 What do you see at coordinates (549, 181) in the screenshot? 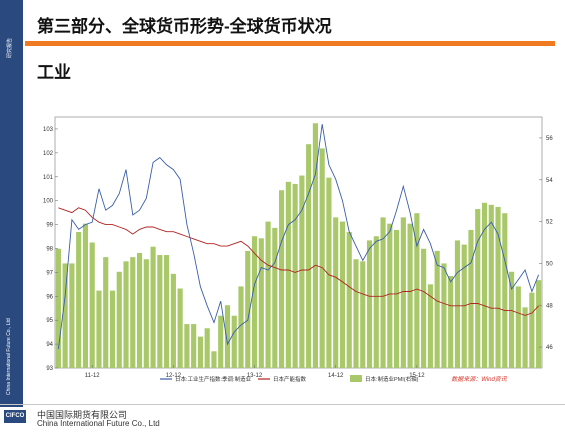
I see `right-axis-tick-label: 54` at bounding box center [549, 181].